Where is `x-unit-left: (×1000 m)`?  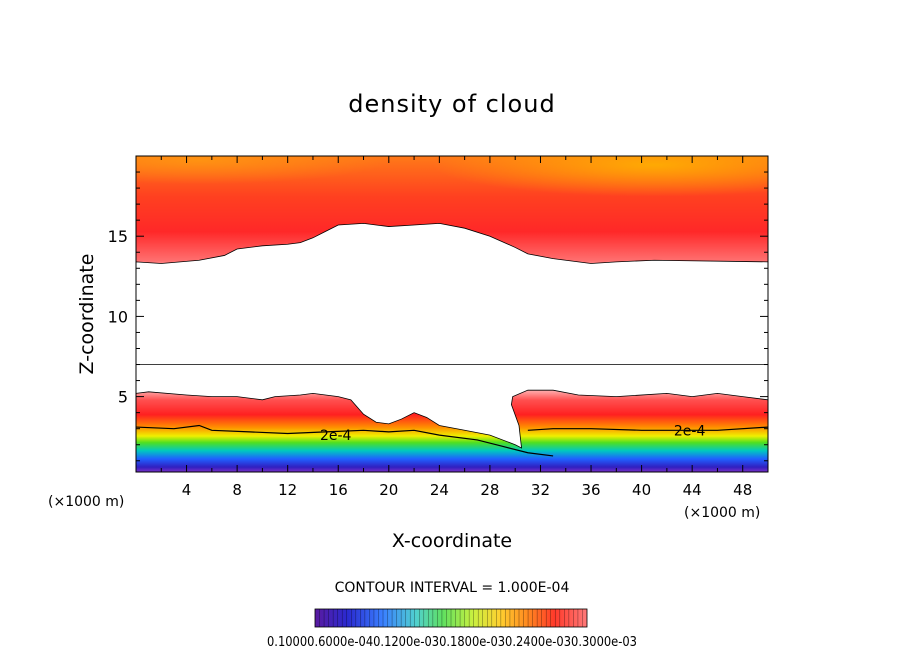 x-unit-left: (×1000 m) is located at coordinates (86, 502).